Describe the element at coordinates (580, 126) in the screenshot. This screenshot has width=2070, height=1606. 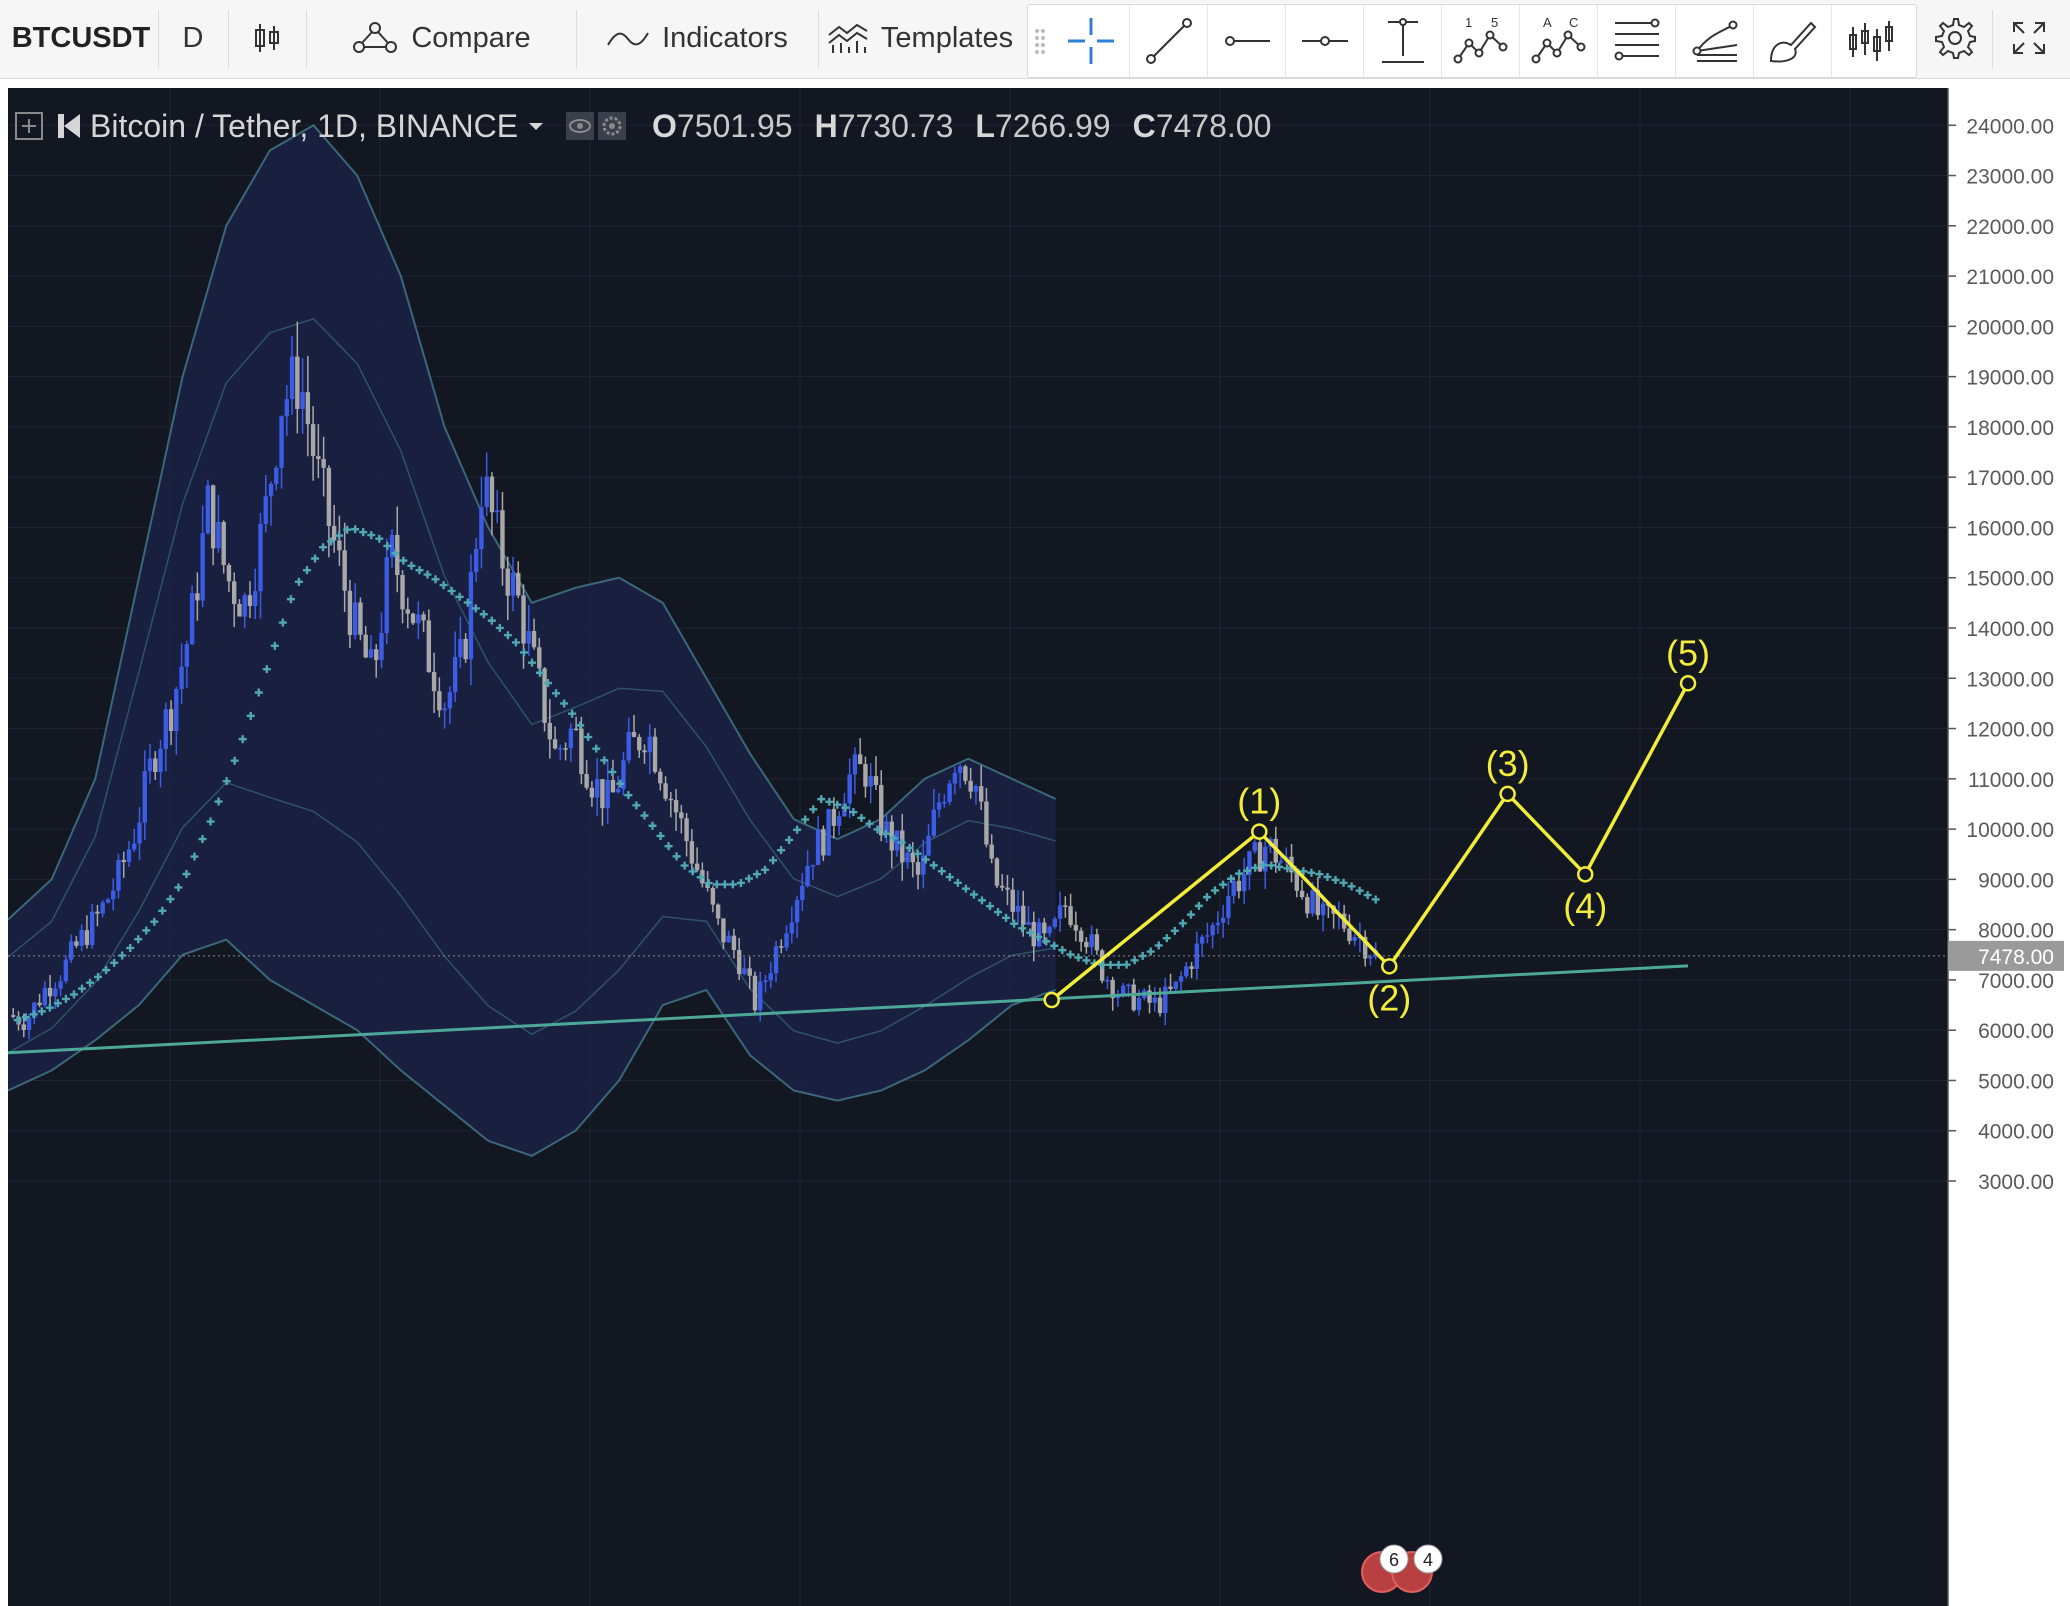
I see `eye-icon` at that location.